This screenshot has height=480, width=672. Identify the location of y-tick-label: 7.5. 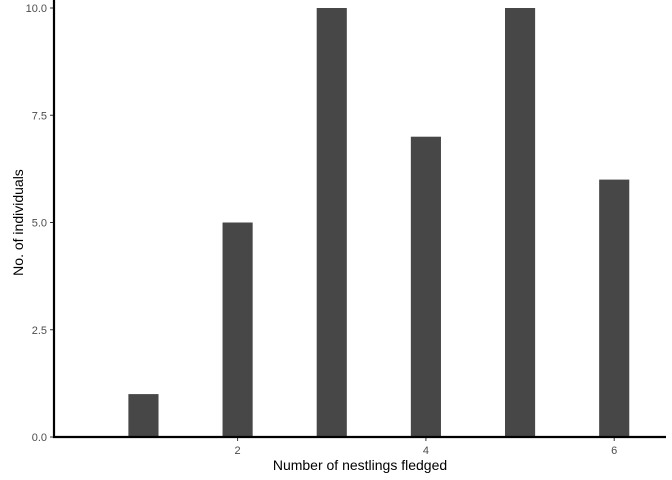
(39, 116).